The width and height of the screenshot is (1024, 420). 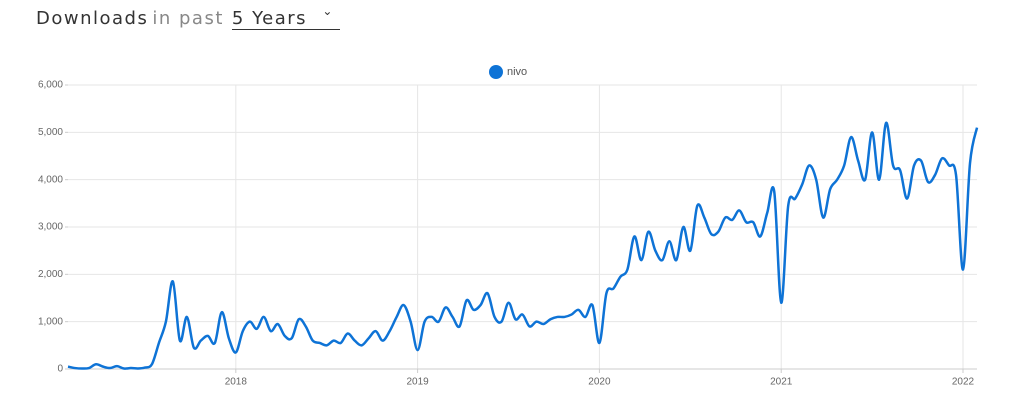 What do you see at coordinates (50, 227) in the screenshot?
I see `y-tick-label: 3,000` at bounding box center [50, 227].